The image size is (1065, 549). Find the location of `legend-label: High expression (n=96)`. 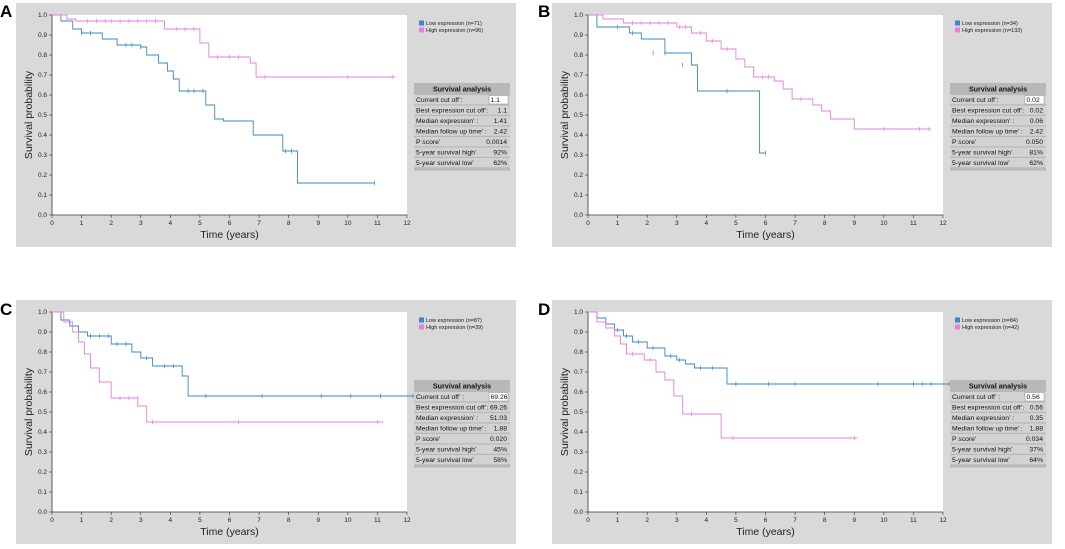

legend-label: High expression (n=96) is located at coordinates (454, 31).